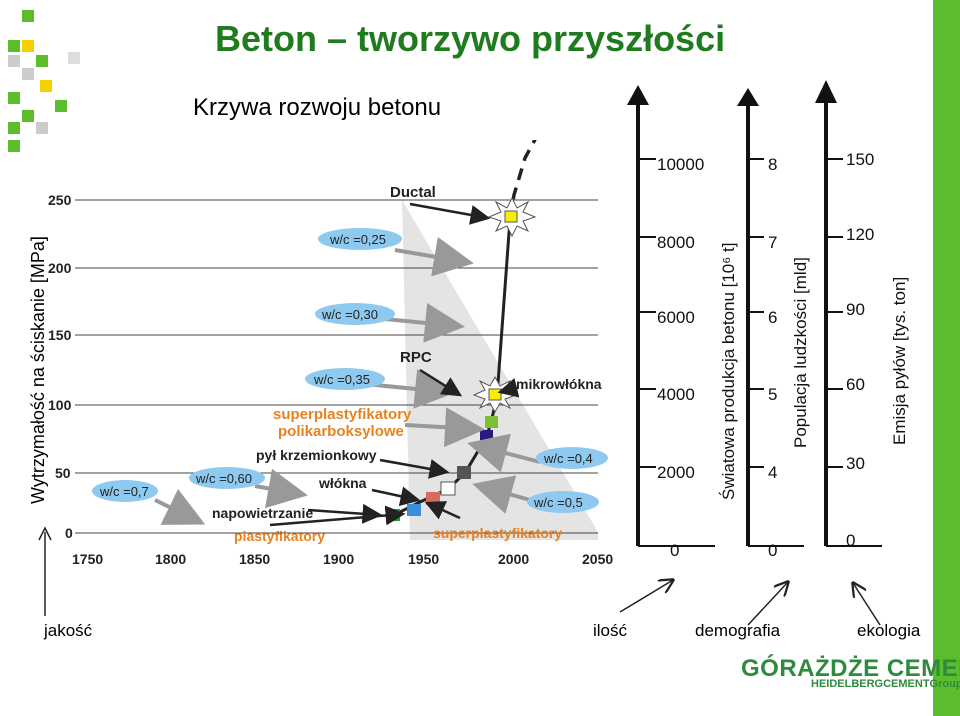  Describe the element at coordinates (223, 478) in the screenshot. I see `wc-label: w/c =0,60` at that location.